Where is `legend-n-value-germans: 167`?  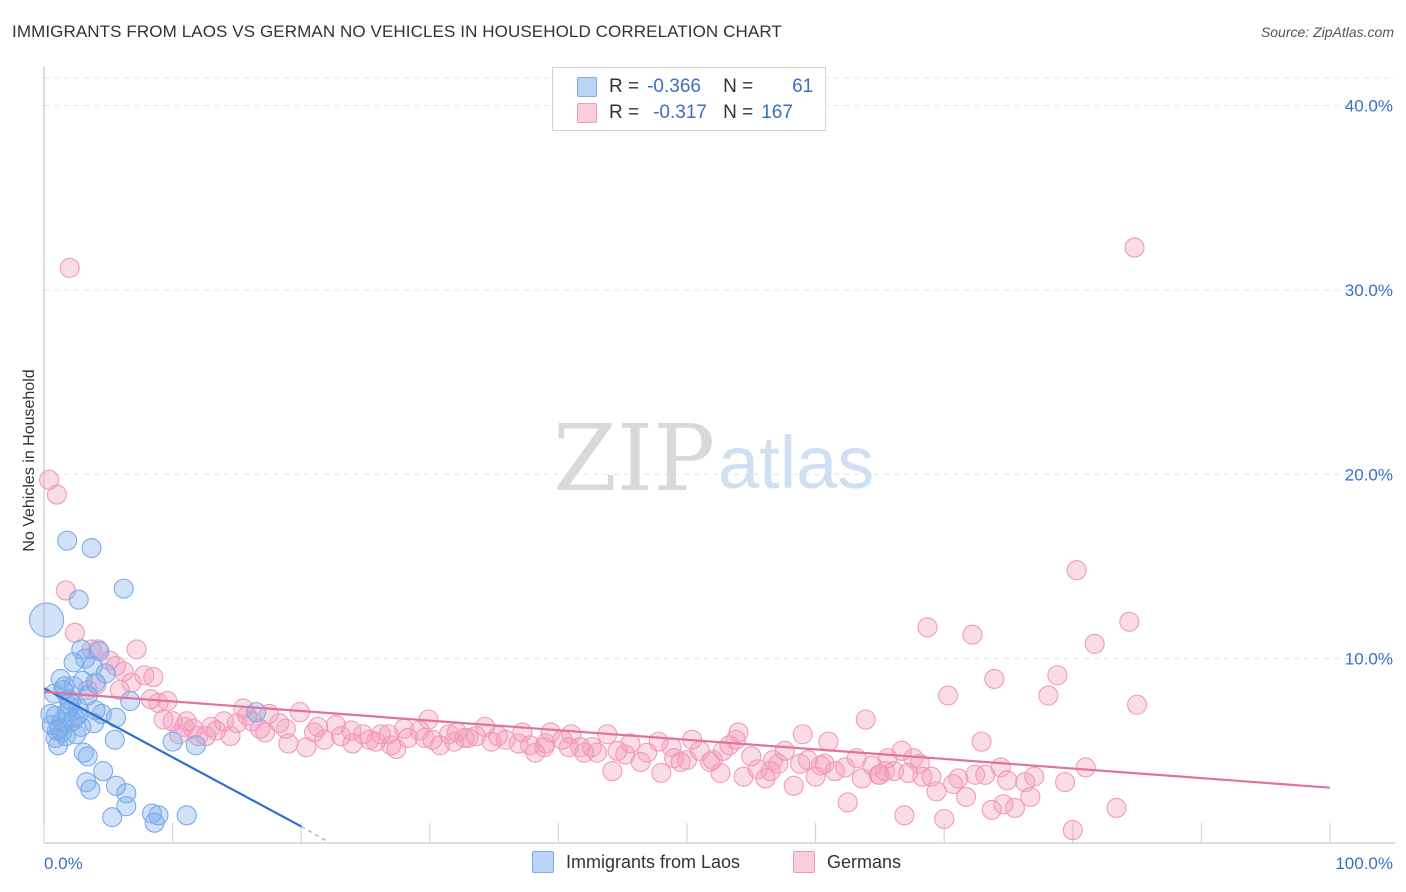
legend-n-value-germans: 167 is located at coordinates (777, 112).